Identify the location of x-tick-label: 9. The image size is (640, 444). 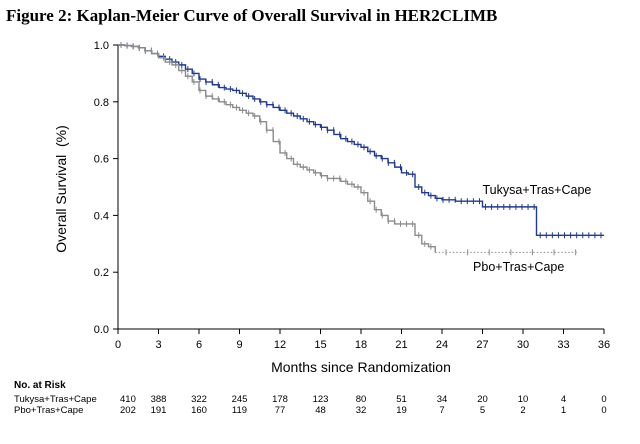
(239, 345).